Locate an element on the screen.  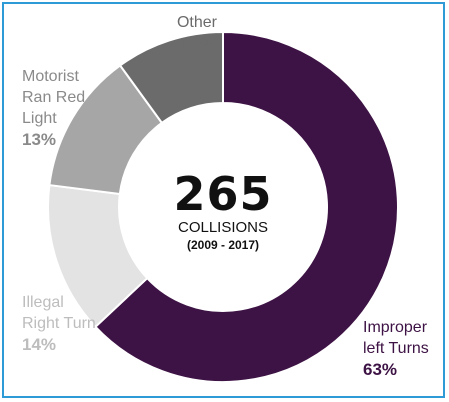
slice-name: Motorist Ran Red Light is located at coordinates (54, 97).